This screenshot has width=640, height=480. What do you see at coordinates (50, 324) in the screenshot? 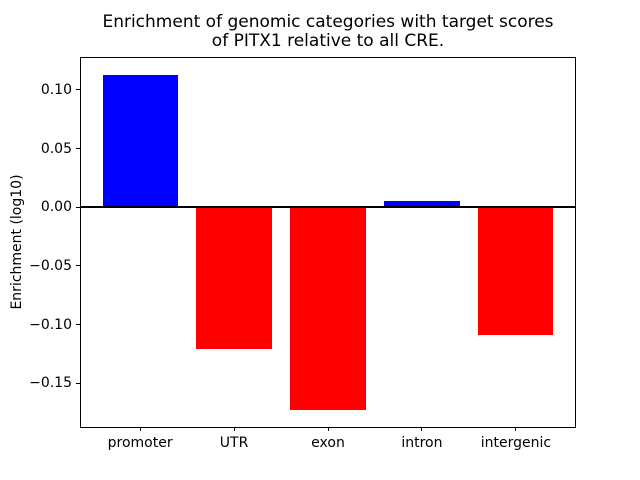
I see `y-tick-label: −0.10` at bounding box center [50, 324].